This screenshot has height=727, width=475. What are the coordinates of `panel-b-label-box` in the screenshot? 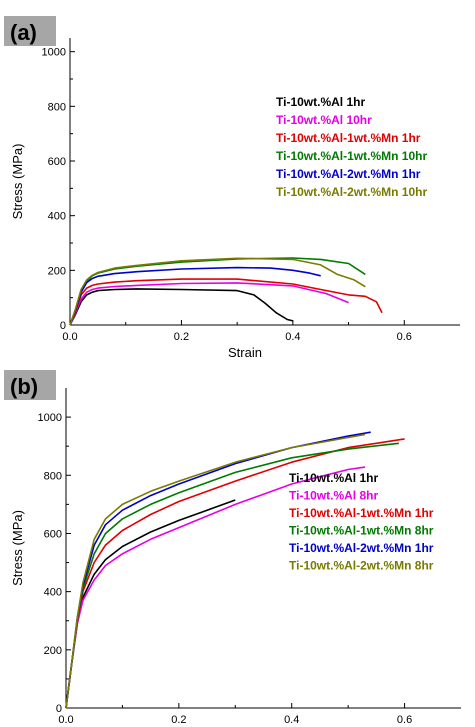 It's located at (30, 385).